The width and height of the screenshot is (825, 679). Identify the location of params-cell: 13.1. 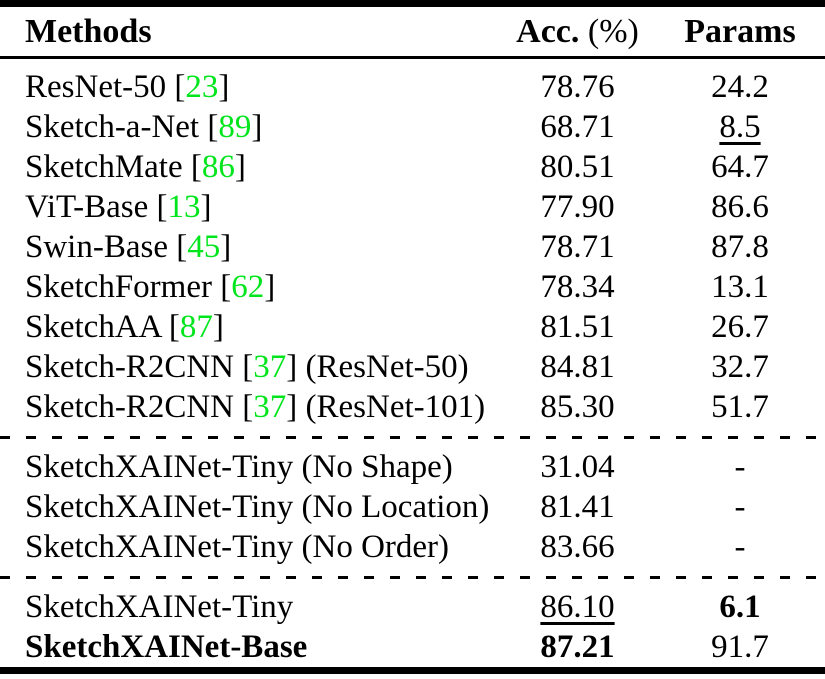
(745, 287).